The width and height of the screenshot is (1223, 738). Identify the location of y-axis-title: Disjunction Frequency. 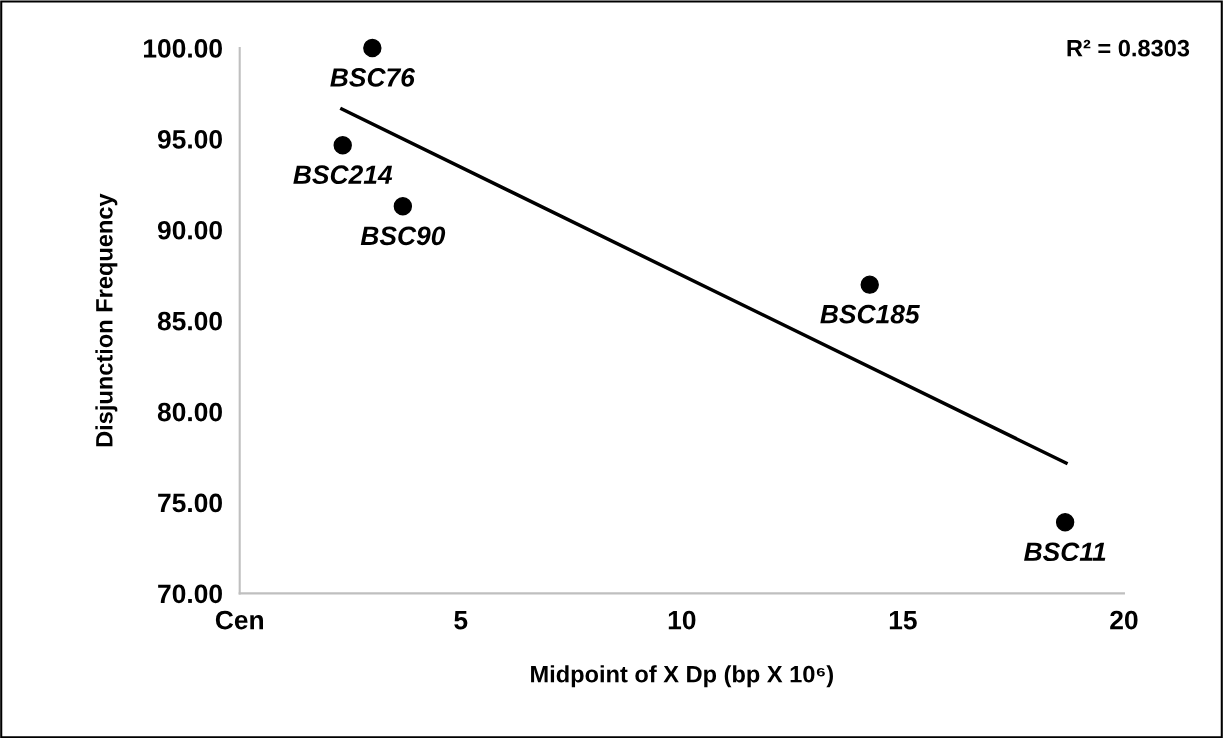
(106, 320).